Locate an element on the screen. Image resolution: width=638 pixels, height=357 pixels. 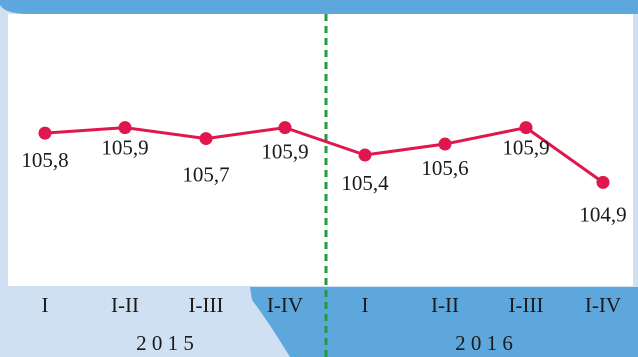
data-label: 105,6 is located at coordinates (444, 168).